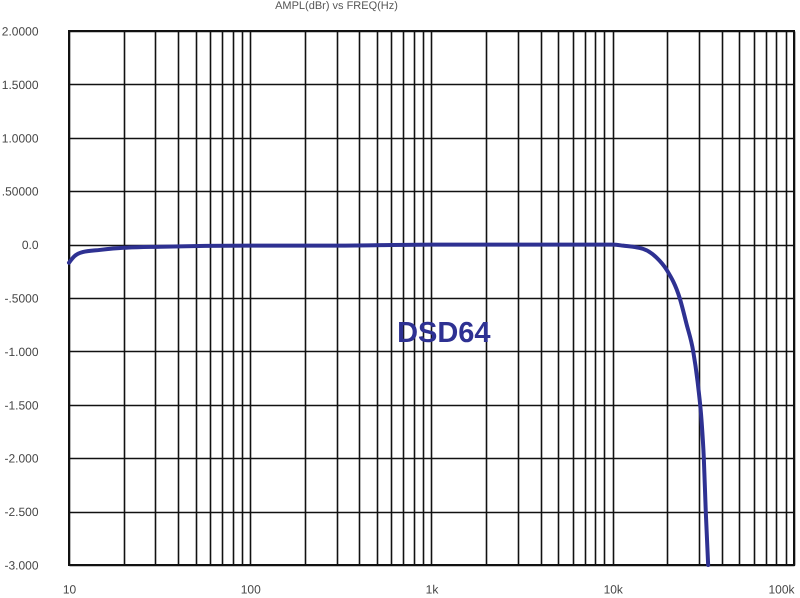  I want to click on y-tick-label: -2.000, so click(21, 459).